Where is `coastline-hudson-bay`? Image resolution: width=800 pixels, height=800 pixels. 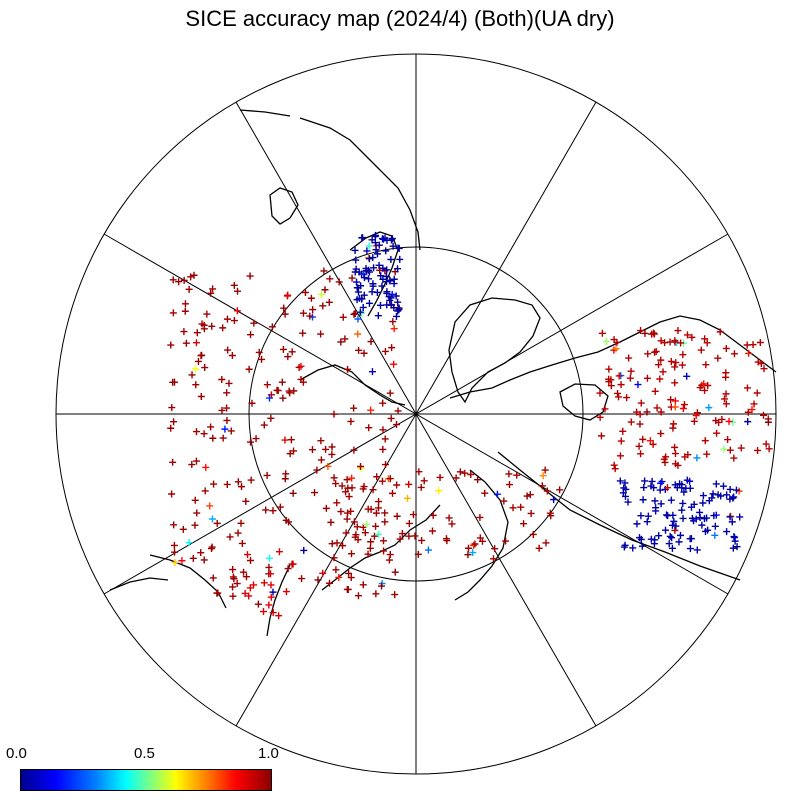 coastline-hudson-bay is located at coordinates (584, 402).